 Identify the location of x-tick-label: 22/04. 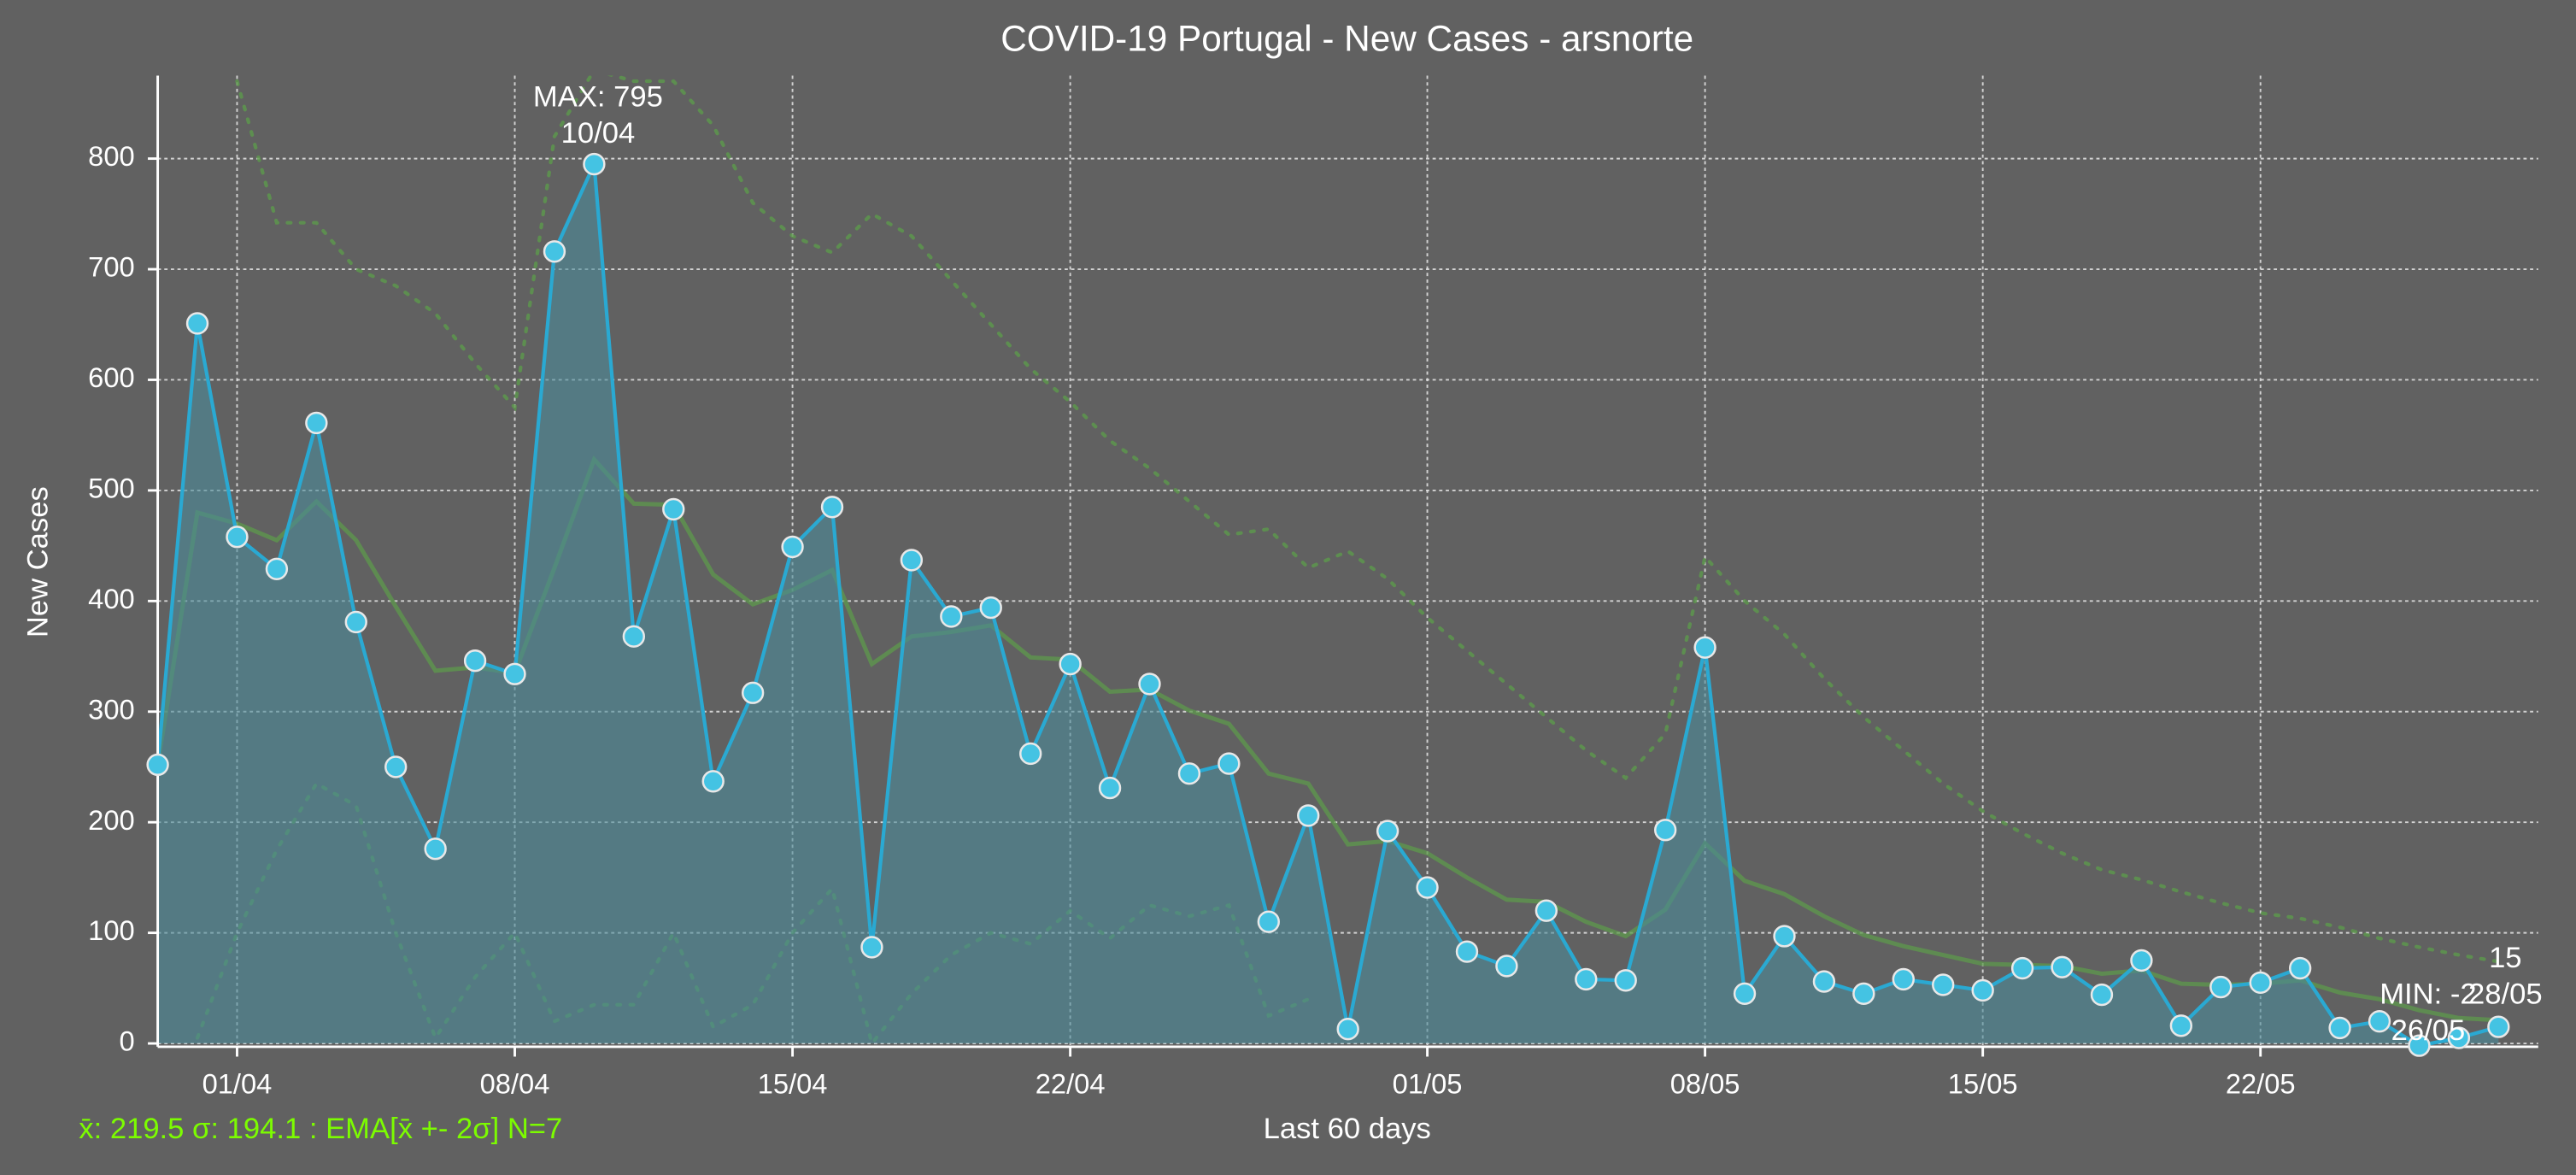
(1071, 1084).